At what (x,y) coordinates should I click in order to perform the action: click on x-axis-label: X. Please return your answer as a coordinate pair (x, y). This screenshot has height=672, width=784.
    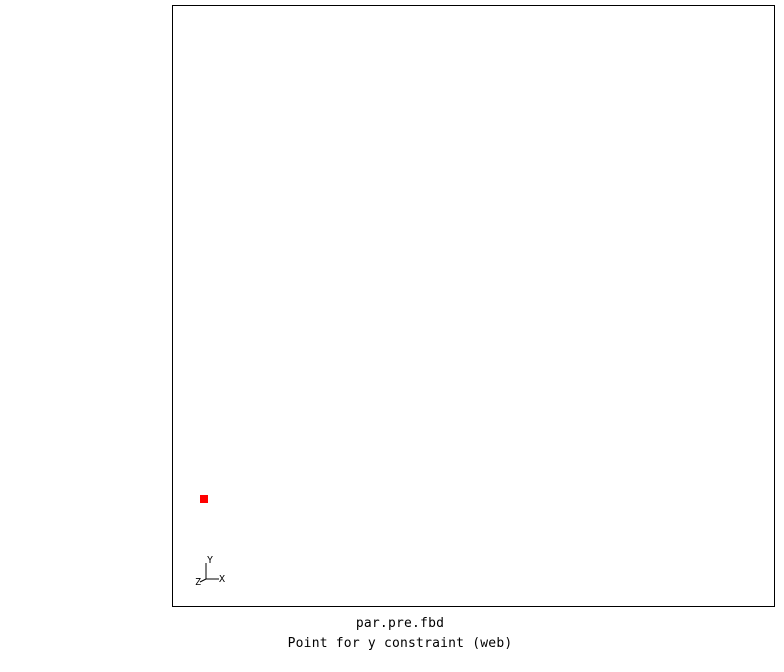
    Looking at the image, I should click on (222, 579).